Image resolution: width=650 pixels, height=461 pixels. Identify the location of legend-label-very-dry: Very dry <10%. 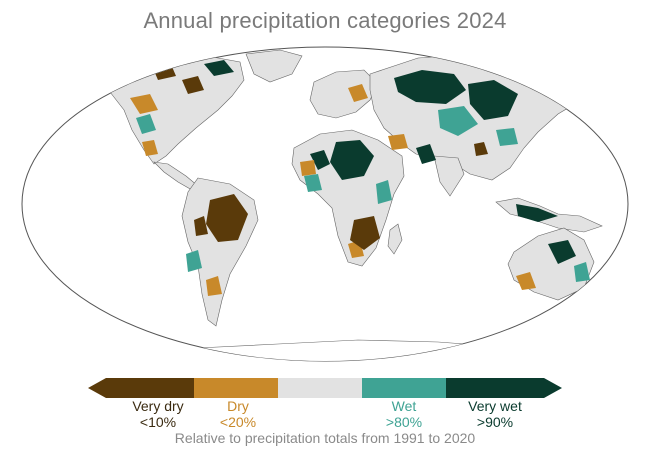
(158, 414).